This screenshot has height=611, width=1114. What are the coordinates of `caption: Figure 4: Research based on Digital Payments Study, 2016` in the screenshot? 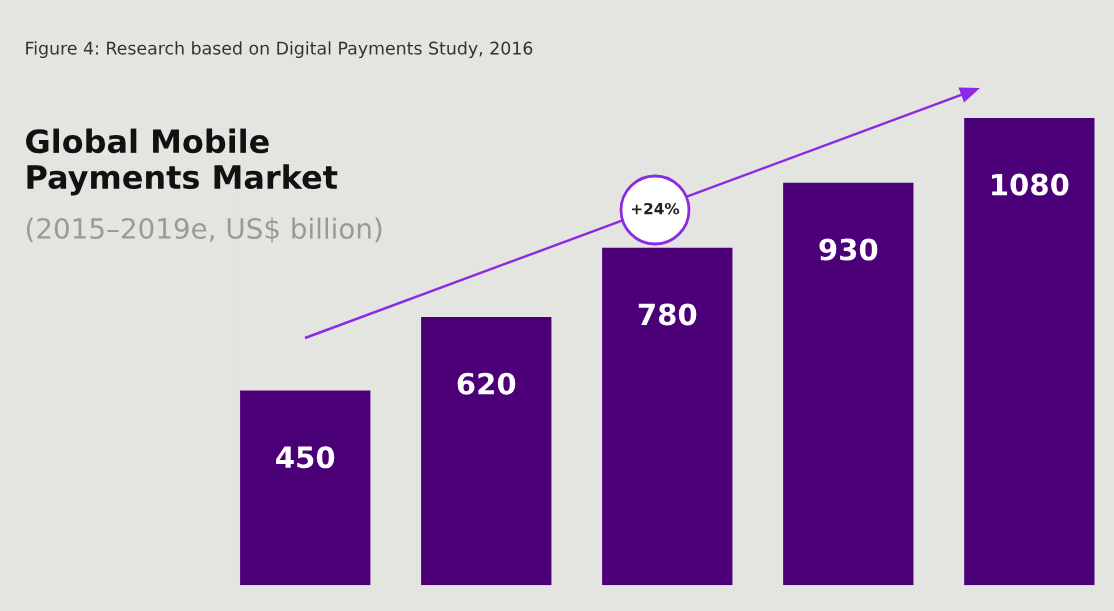 It's located at (279, 50).